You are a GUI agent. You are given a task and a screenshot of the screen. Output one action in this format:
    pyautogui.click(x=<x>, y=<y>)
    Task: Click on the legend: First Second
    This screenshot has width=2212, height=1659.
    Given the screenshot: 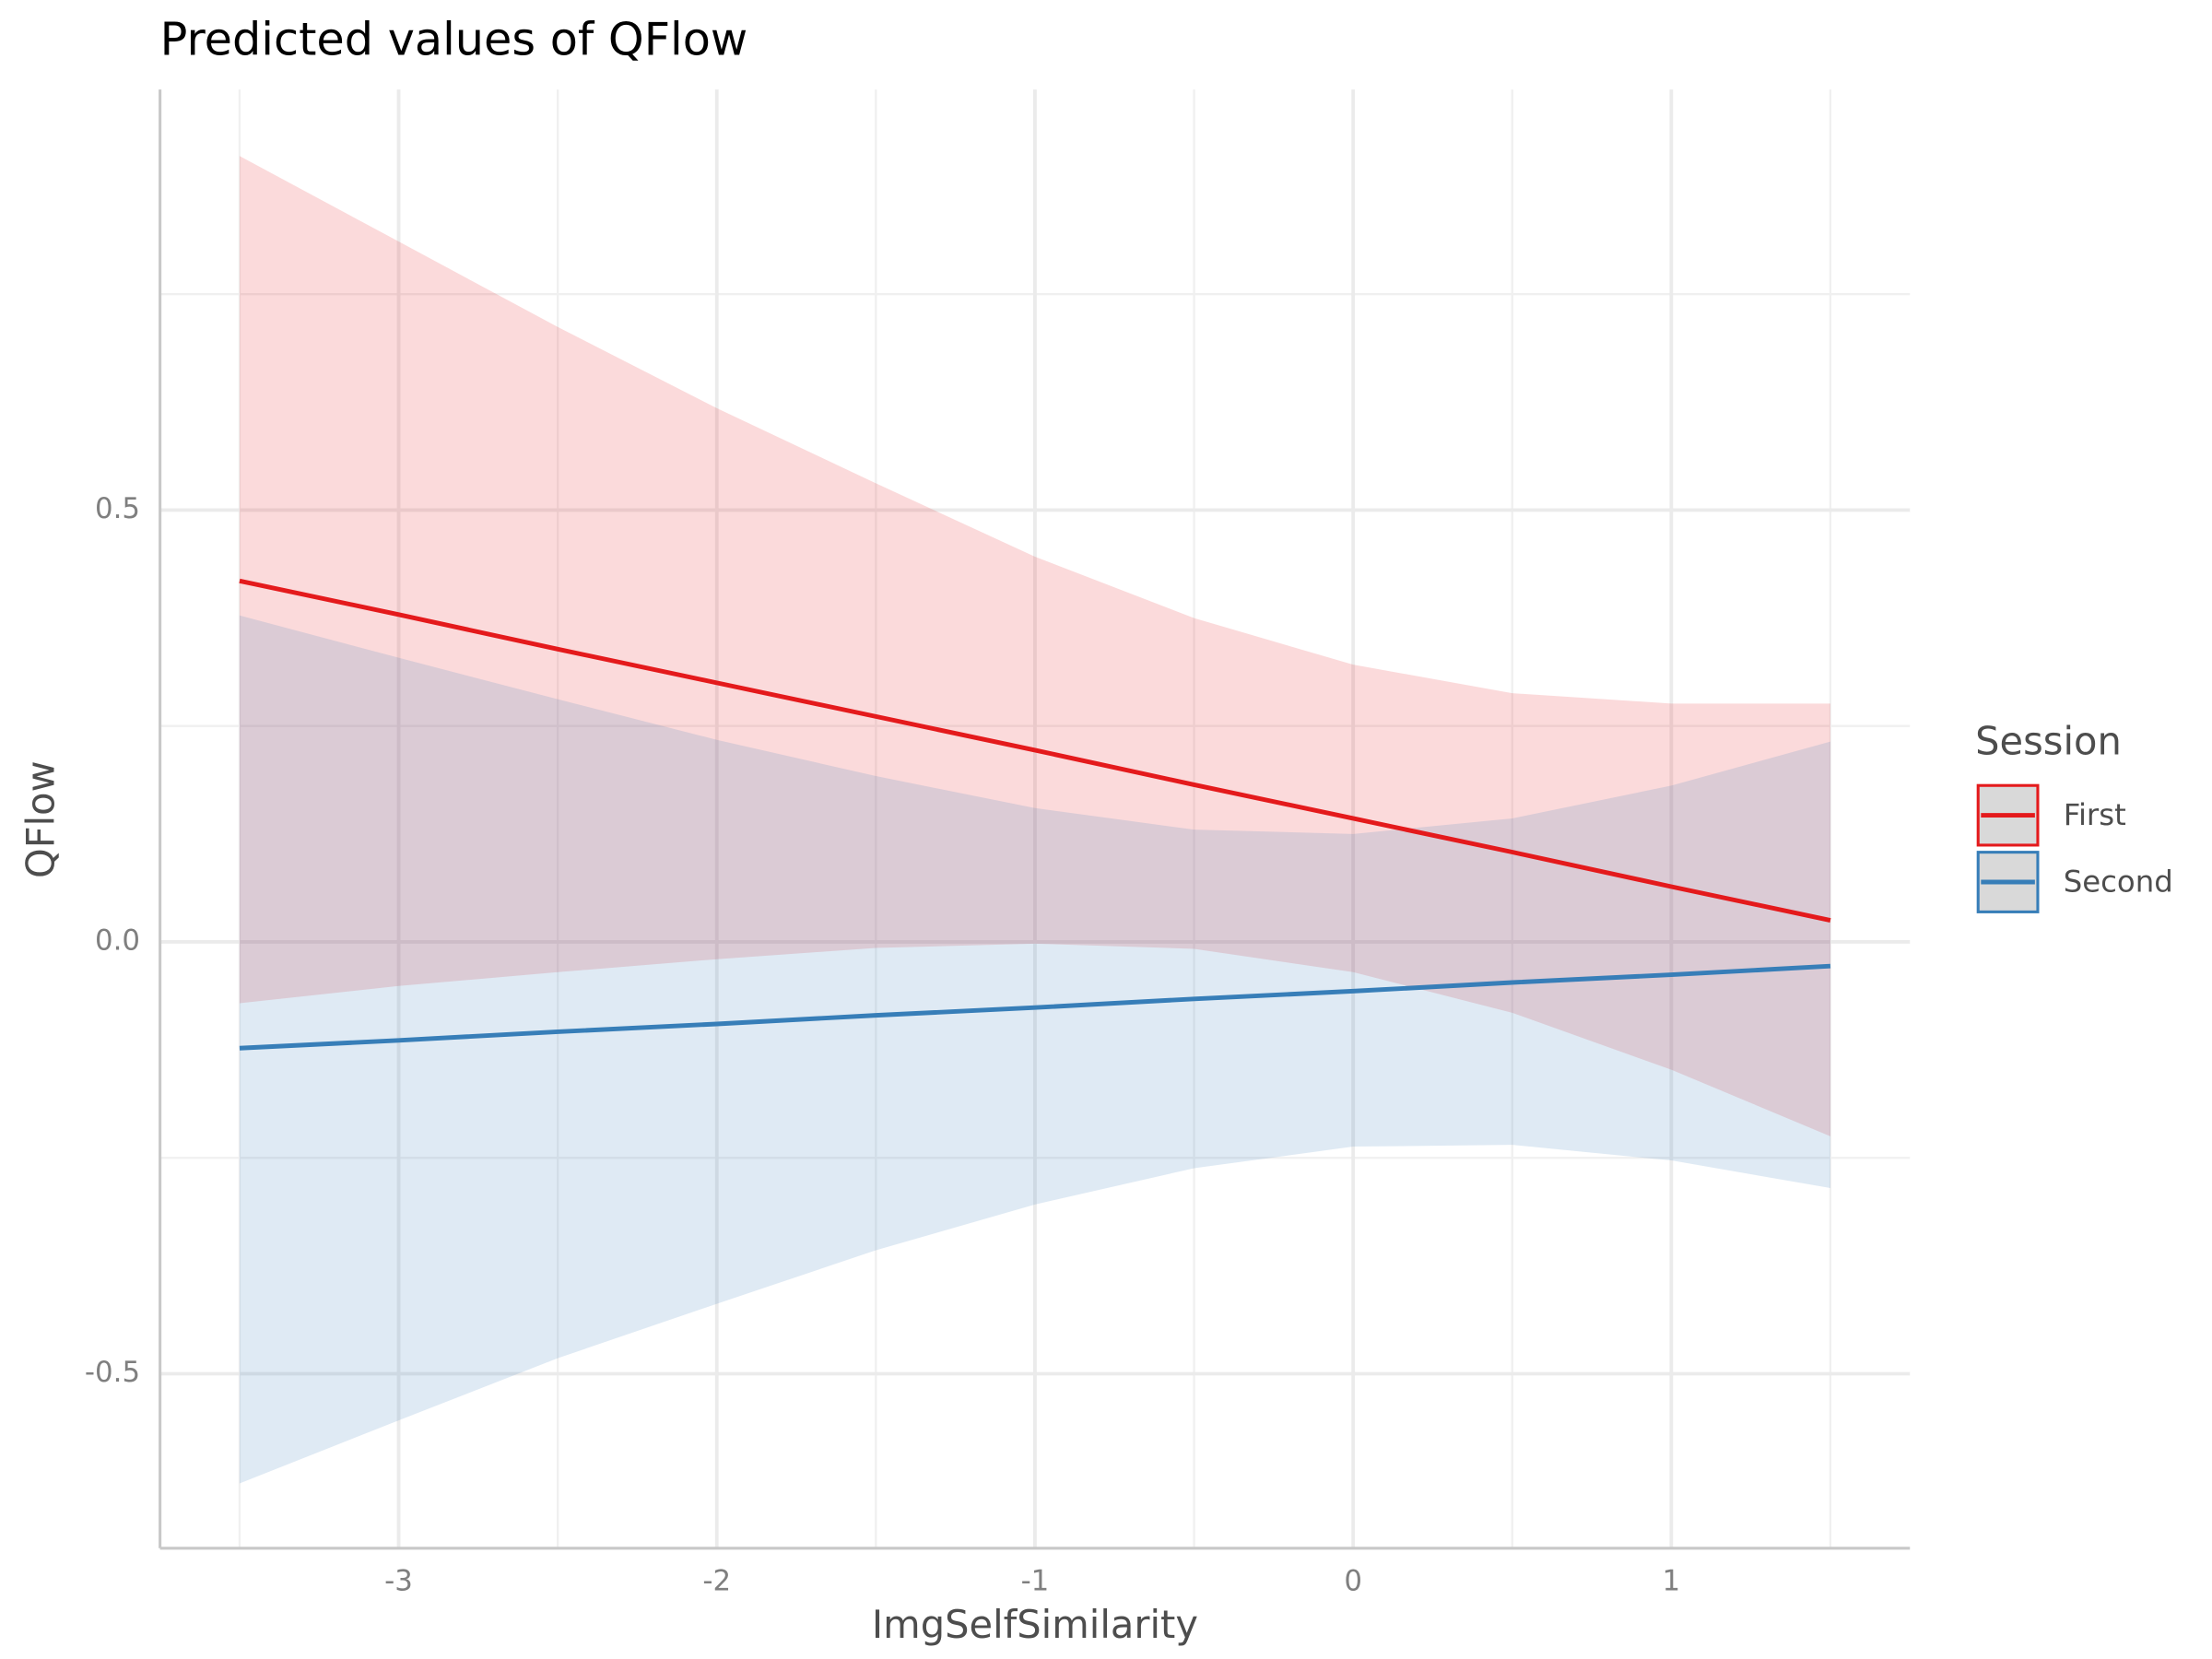 What is the action you would take?
    pyautogui.click(x=2074, y=848)
    